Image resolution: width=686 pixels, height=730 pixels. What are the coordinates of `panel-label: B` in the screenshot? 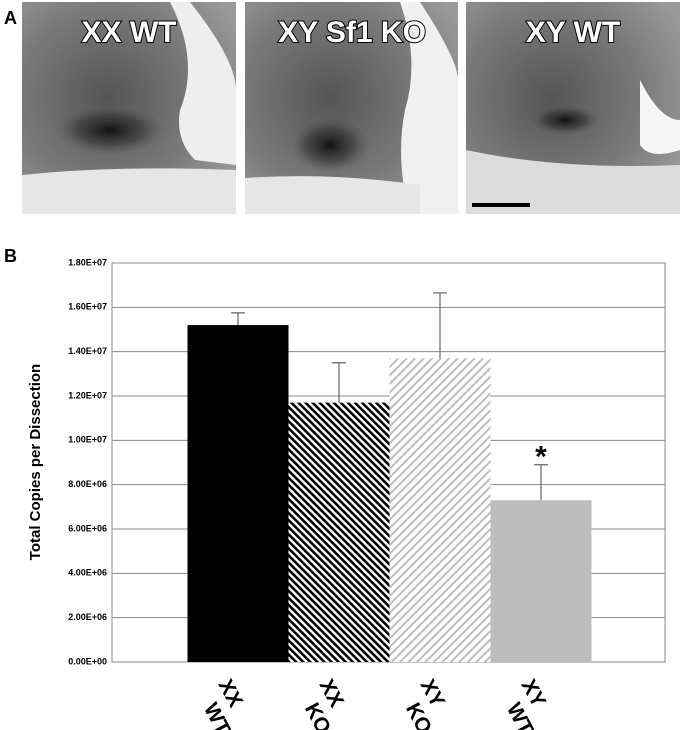 It's located at (10, 256).